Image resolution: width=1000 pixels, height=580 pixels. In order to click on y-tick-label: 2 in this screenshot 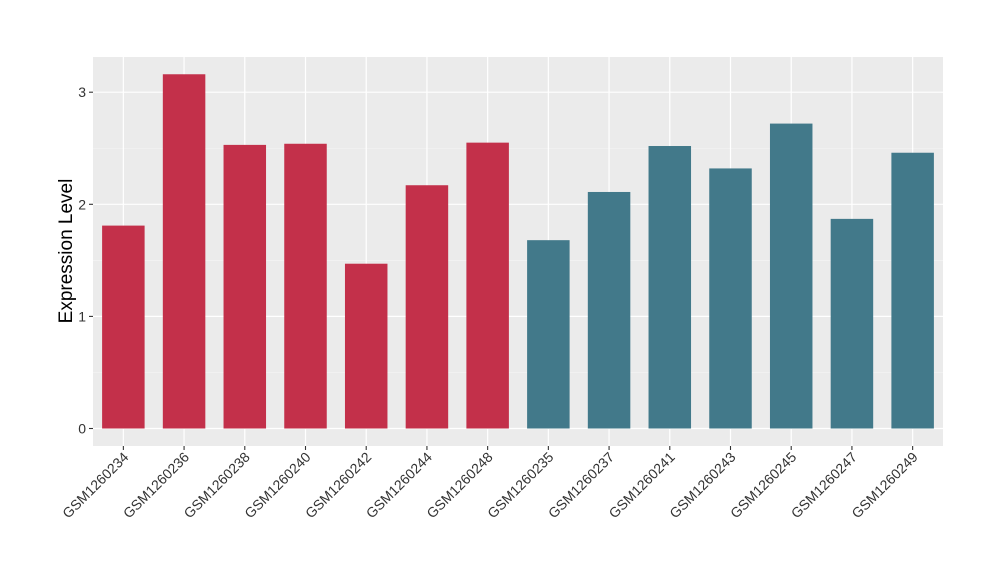, I will do `click(82, 204)`.